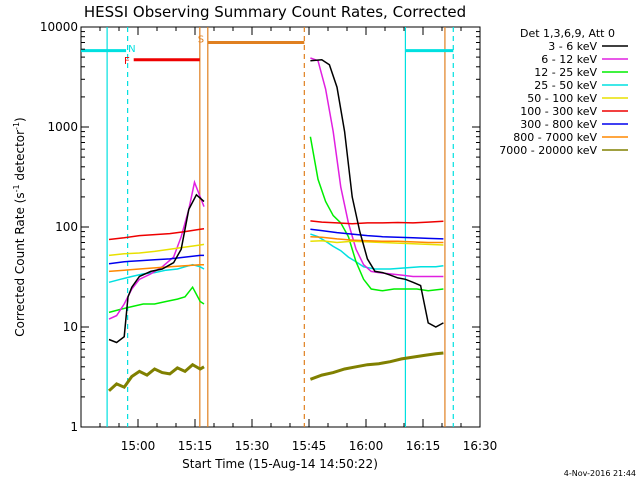 This screenshot has width=640, height=480. Describe the element at coordinates (558, 124) in the screenshot. I see `legend-label-6: 300 - 800 keV` at that location.